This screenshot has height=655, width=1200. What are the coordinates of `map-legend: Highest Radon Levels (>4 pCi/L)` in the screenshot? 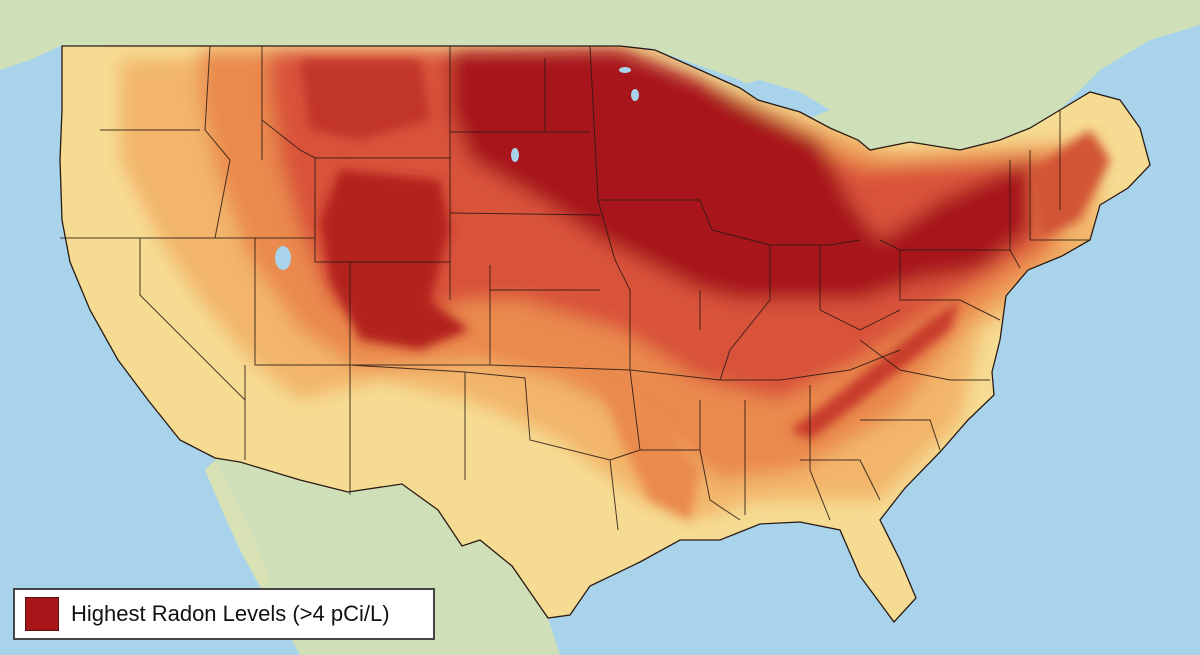 It's located at (224, 614).